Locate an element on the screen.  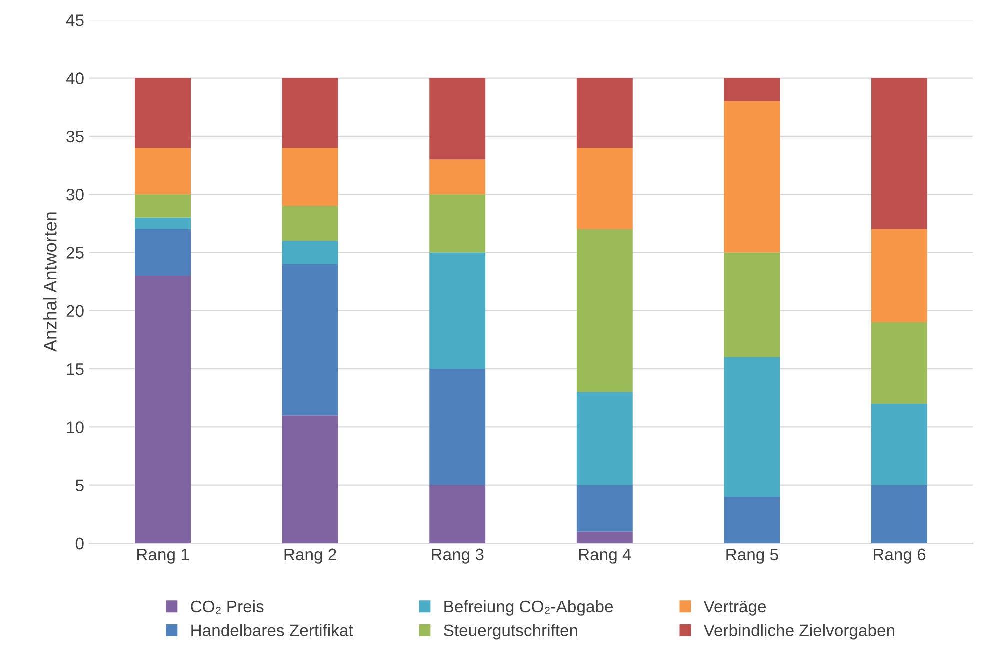
x-tick-label: Rang 6 is located at coordinates (900, 556).